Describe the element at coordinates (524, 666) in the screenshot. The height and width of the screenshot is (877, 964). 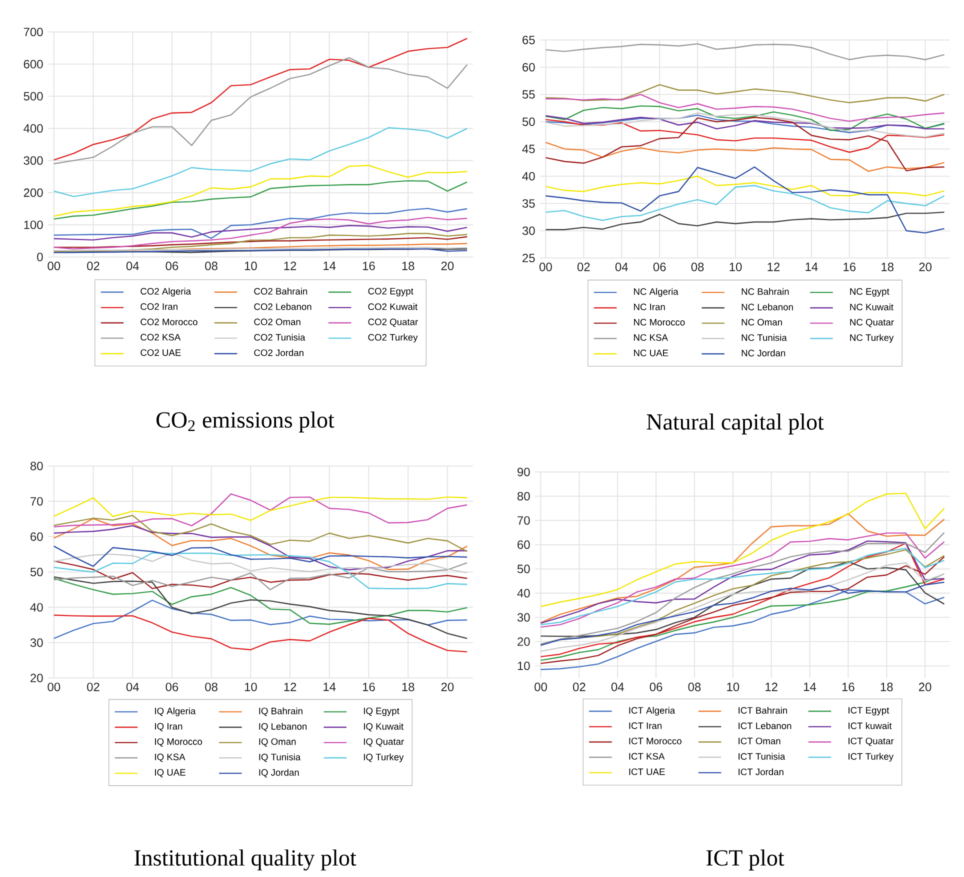
I see `y-tick-label: 10` at that location.